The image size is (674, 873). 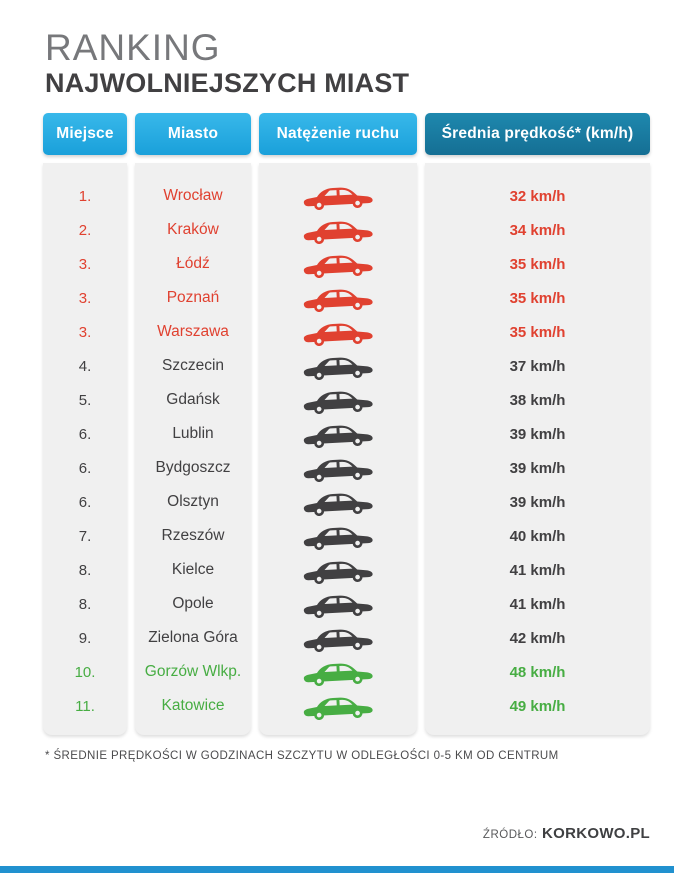 What do you see at coordinates (193, 229) in the screenshot?
I see `city-cell: Kraków` at bounding box center [193, 229].